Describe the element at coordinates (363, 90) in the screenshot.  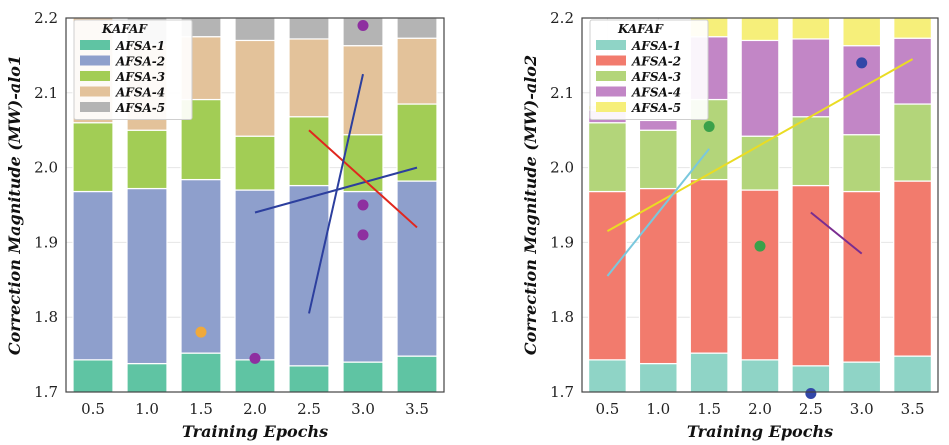
I see `bar-afsa-4-3.0` at that location.